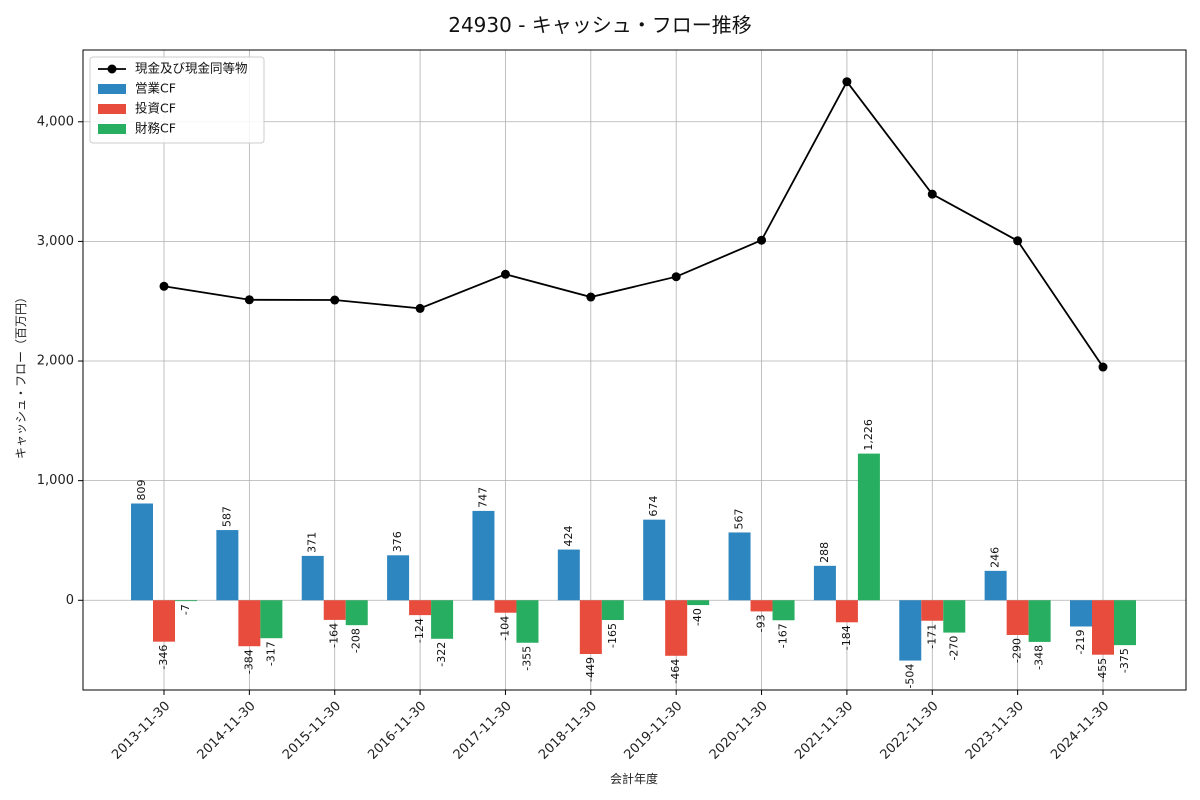 The width and height of the screenshot is (1200, 800). Describe the element at coordinates (783, 635) in the screenshot. I see `bar-value-label: -167` at that location.